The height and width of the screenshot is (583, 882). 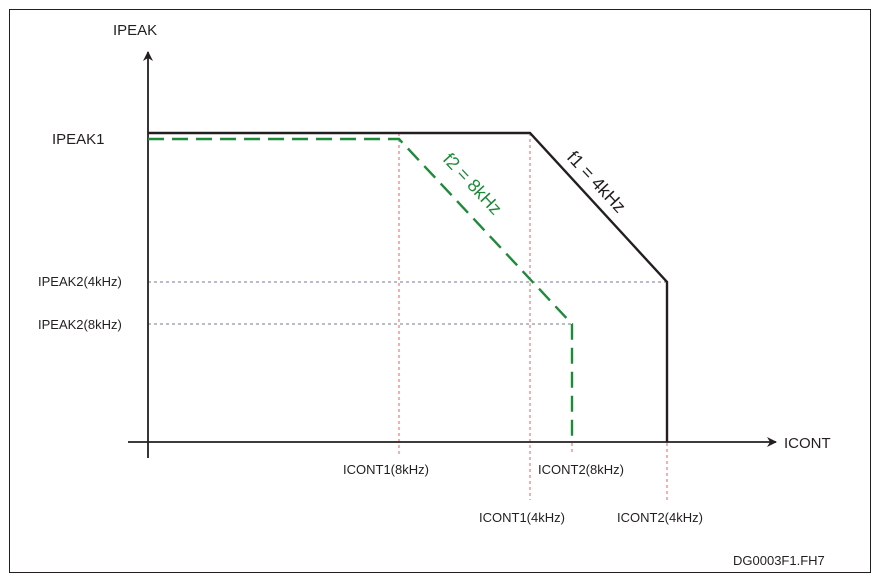 I want to click on label-curve-f2: f2 = 8kHz, so click(x=472, y=184).